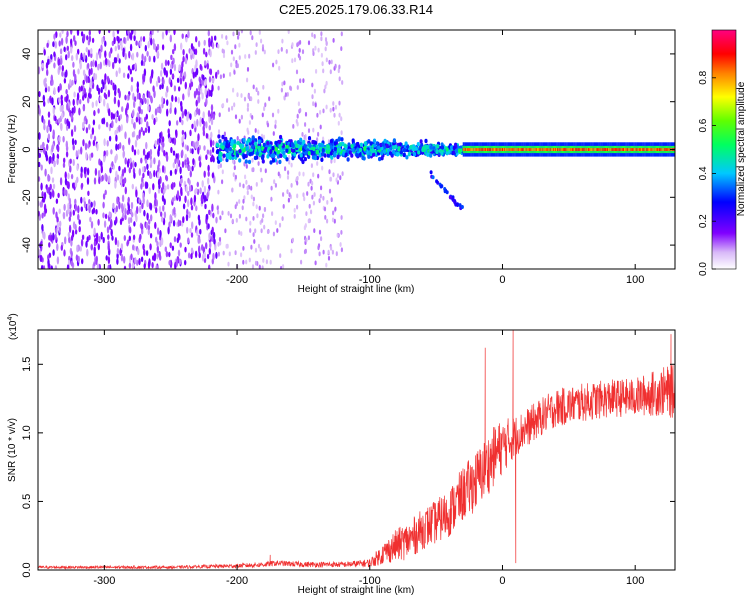 The width and height of the screenshot is (750, 605). What do you see at coordinates (741, 148) in the screenshot?
I see `colorbar-label: Normalized spectral amplitude` at bounding box center [741, 148].